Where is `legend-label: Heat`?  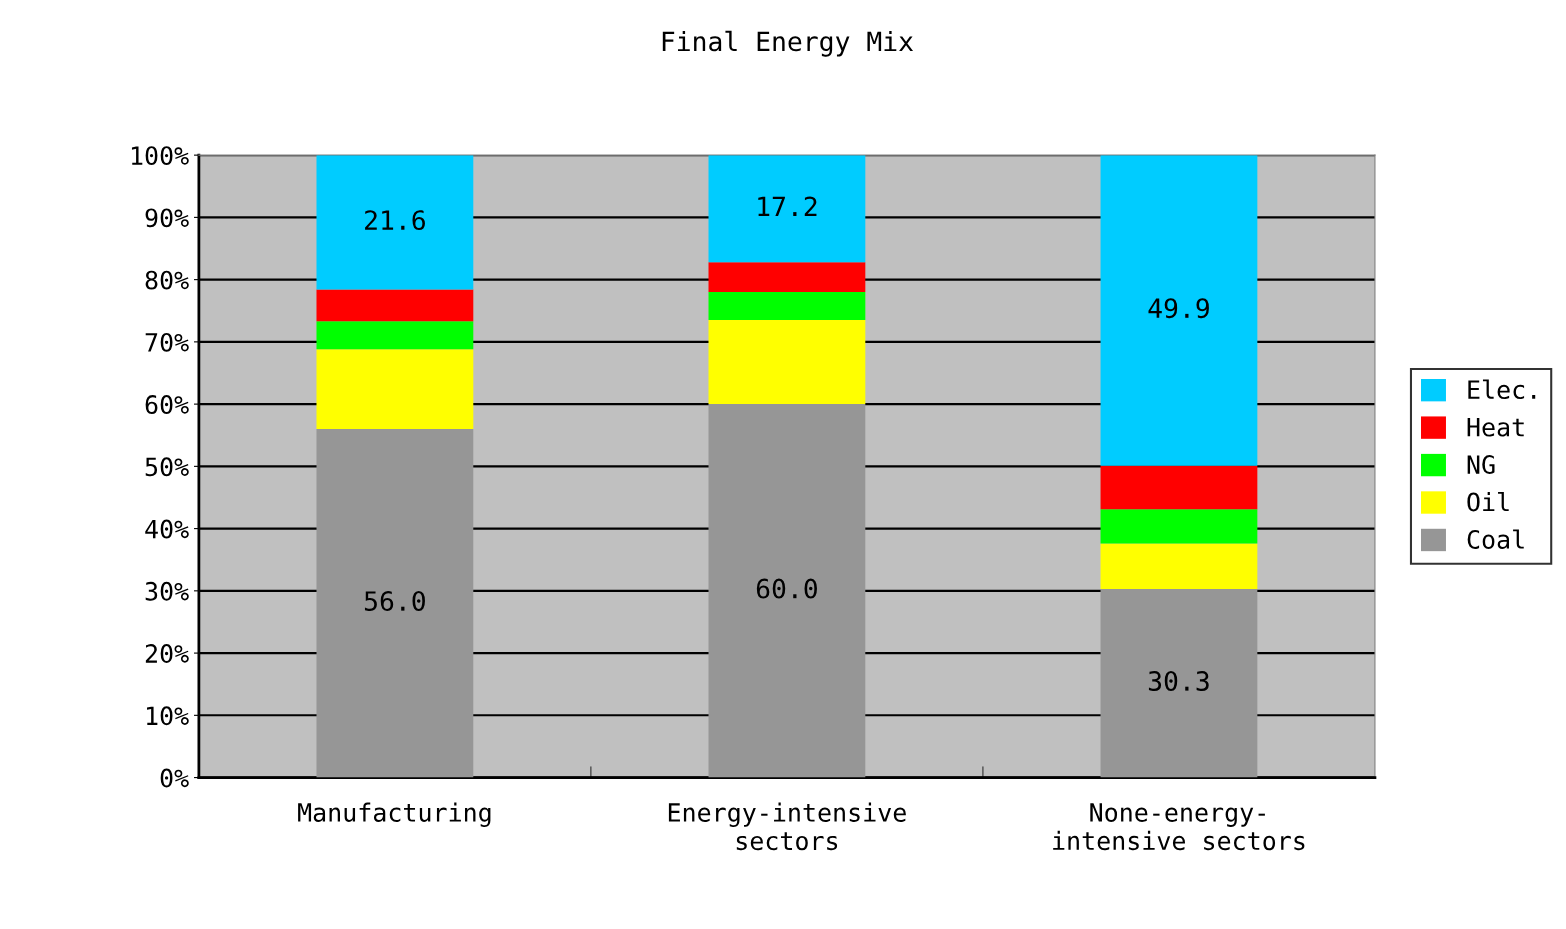
legend-label: Heat is located at coordinates (1495, 427).